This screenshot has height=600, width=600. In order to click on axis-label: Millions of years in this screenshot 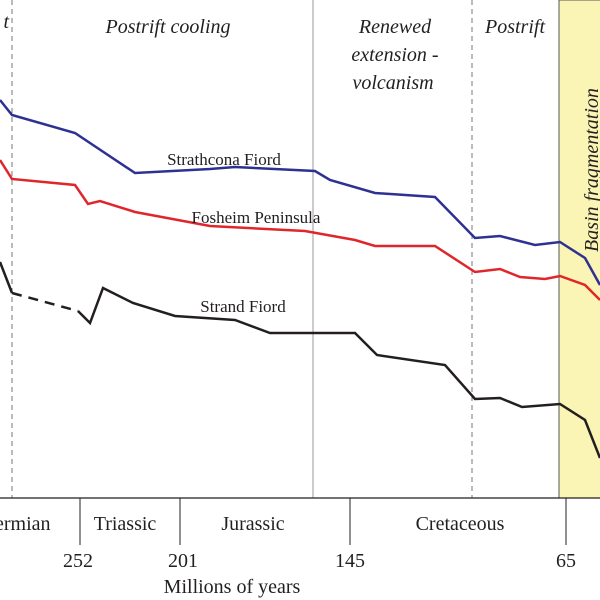, I will do `click(232, 587)`.